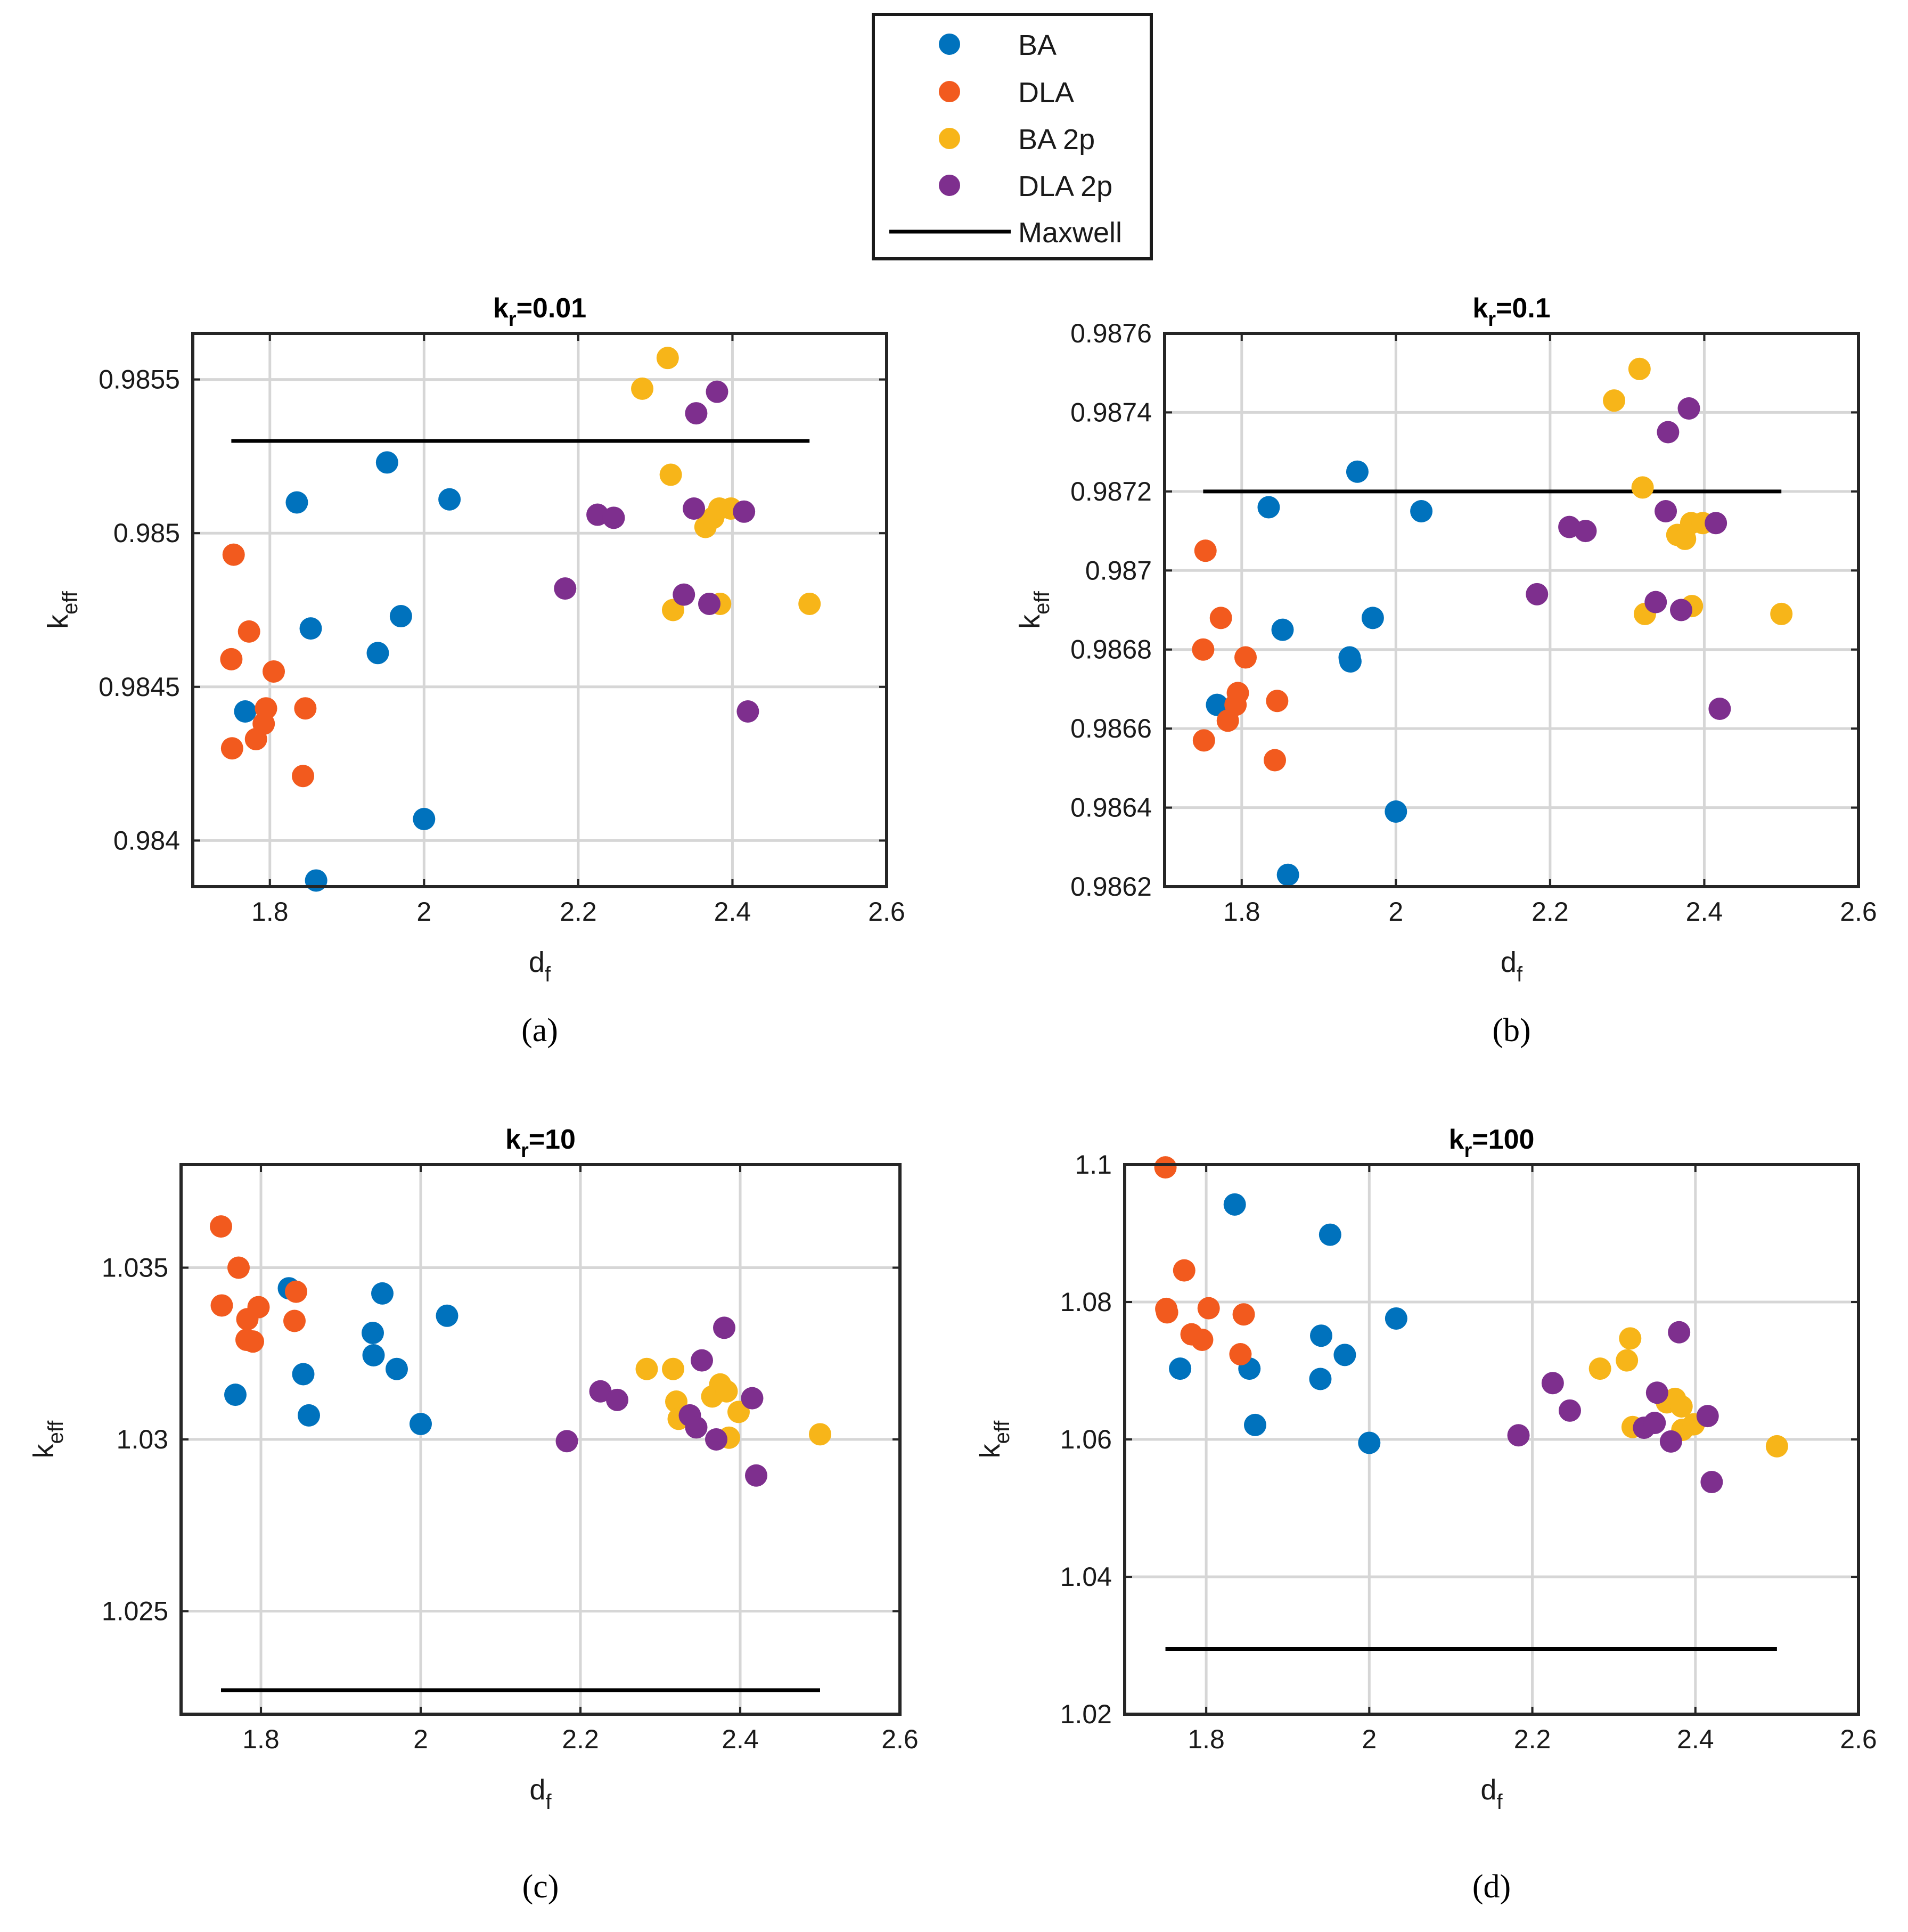  What do you see at coordinates (1111, 808) in the screenshot?
I see `y-tick-label-b: 0.9864` at bounding box center [1111, 808].